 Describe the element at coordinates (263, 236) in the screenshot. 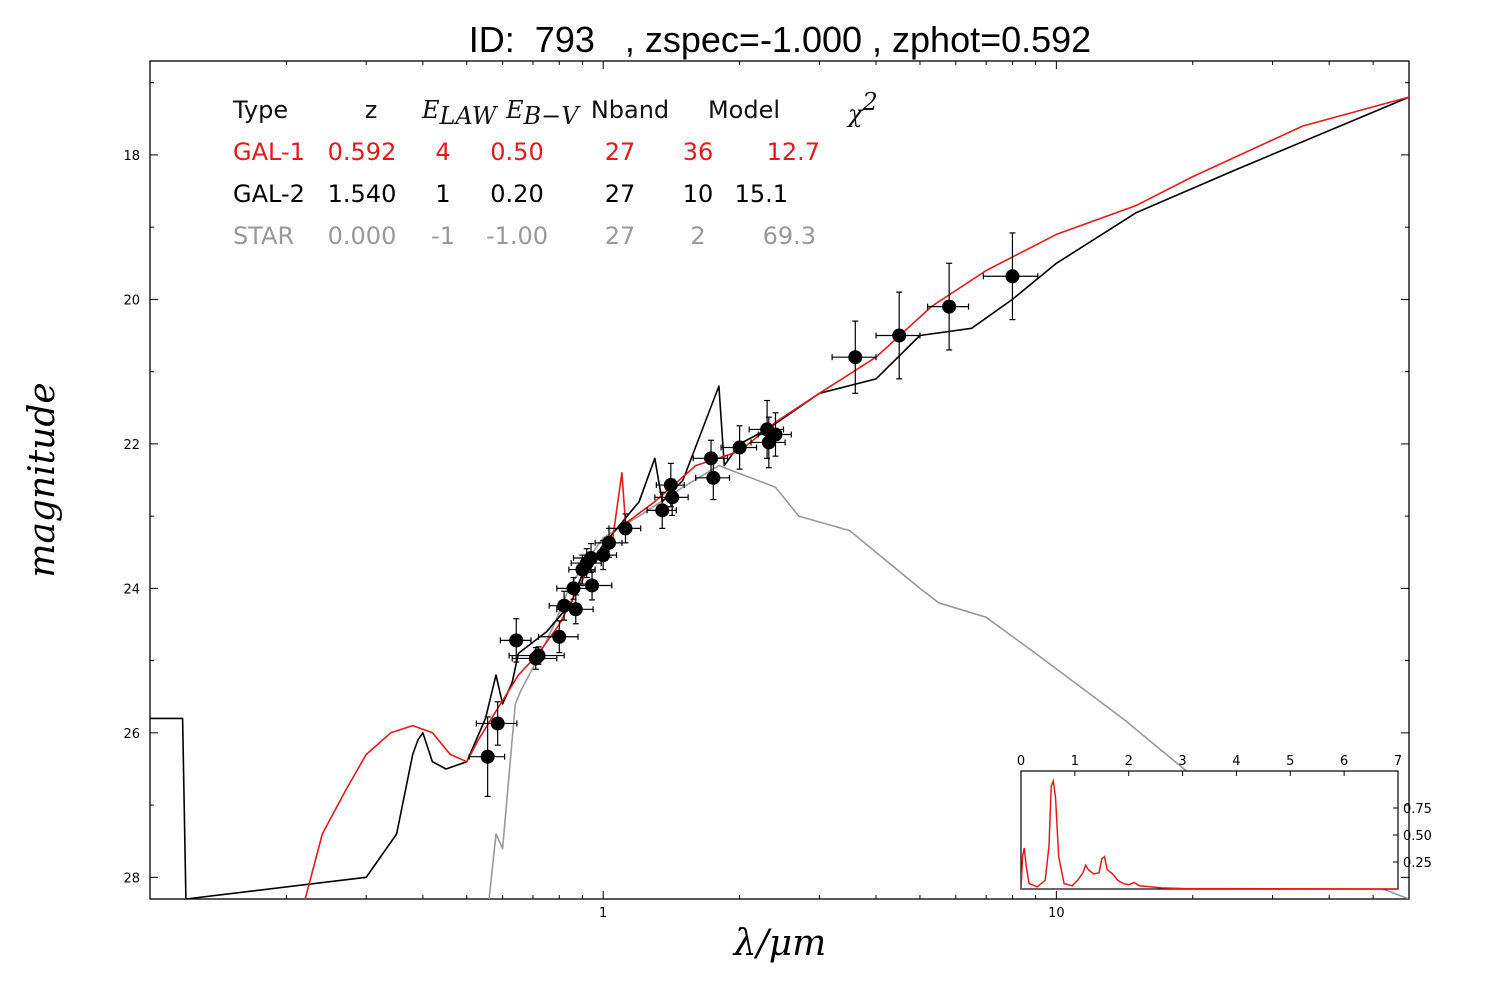

I see `legend-star-type: STAR` at that location.